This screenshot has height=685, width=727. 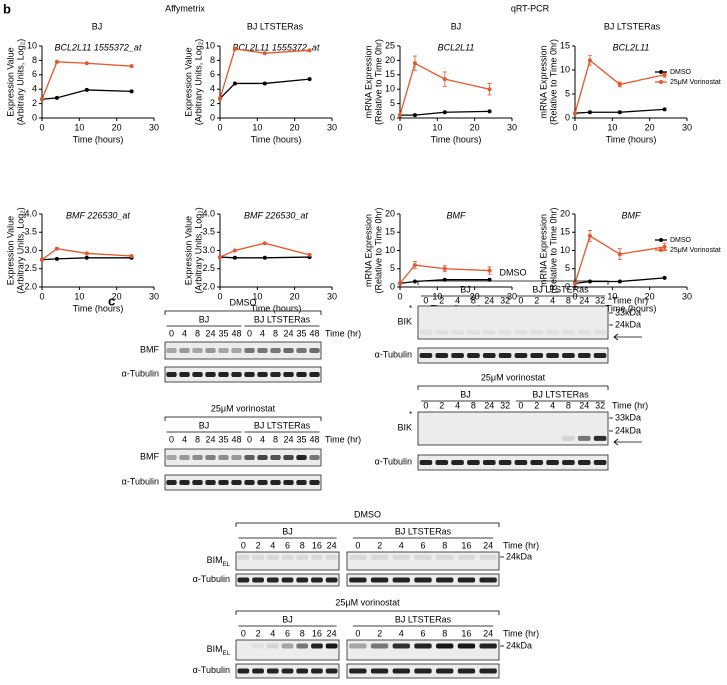 I want to click on row-label-text: BMF, so click(x=150, y=457).